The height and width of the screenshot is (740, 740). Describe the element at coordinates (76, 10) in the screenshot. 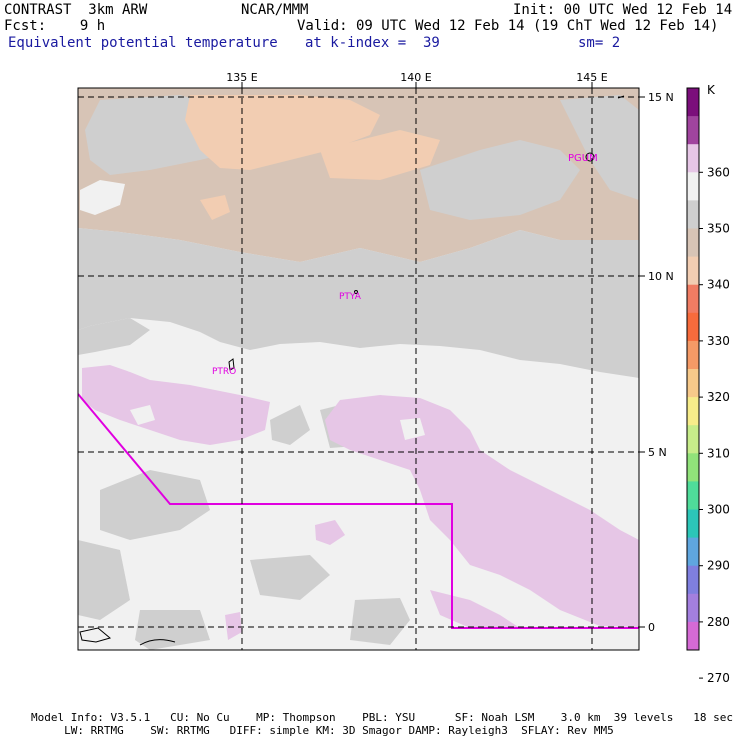

I see `model-title: CONTRAST 3km ARW` at that location.